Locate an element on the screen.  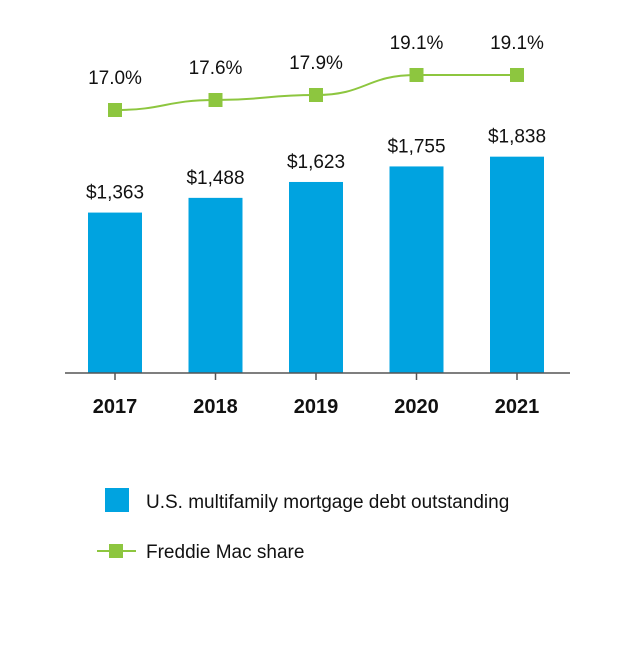
bar-value-label: $1,488 is located at coordinates (215, 178).